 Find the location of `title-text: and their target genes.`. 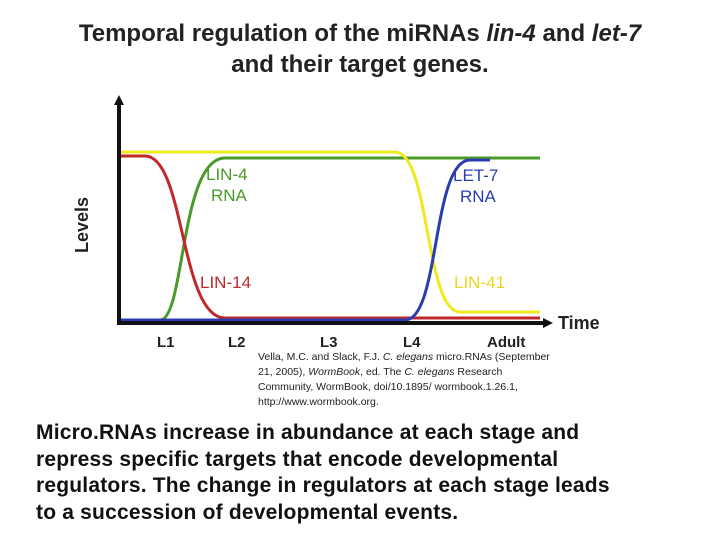

title-text: and their target genes. is located at coordinates (360, 64).